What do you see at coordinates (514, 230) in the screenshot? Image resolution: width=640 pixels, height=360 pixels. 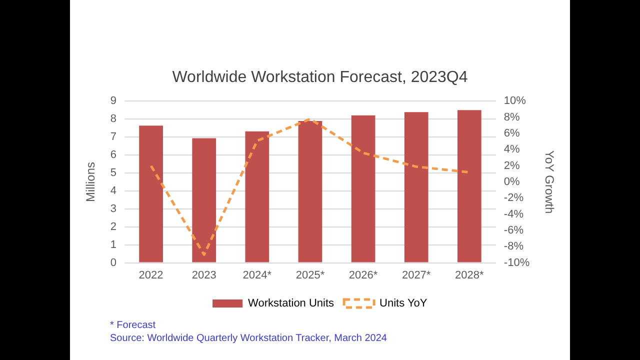 I see `y2-tick-label: -6%` at bounding box center [514, 230].